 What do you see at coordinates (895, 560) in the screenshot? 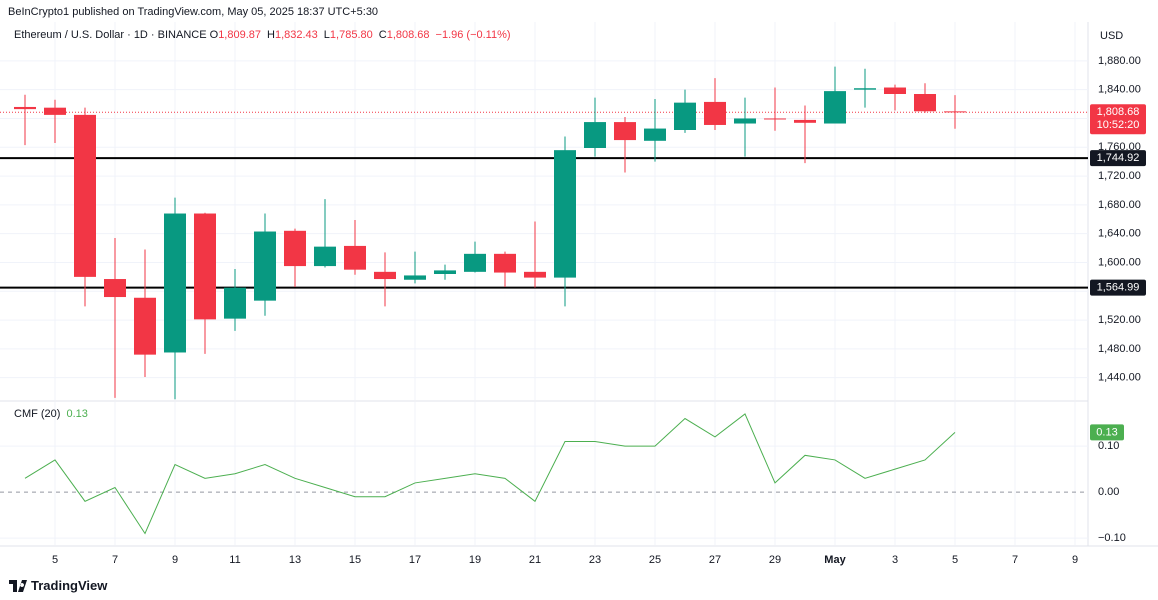
I see `x-tick-label: 3` at bounding box center [895, 560].